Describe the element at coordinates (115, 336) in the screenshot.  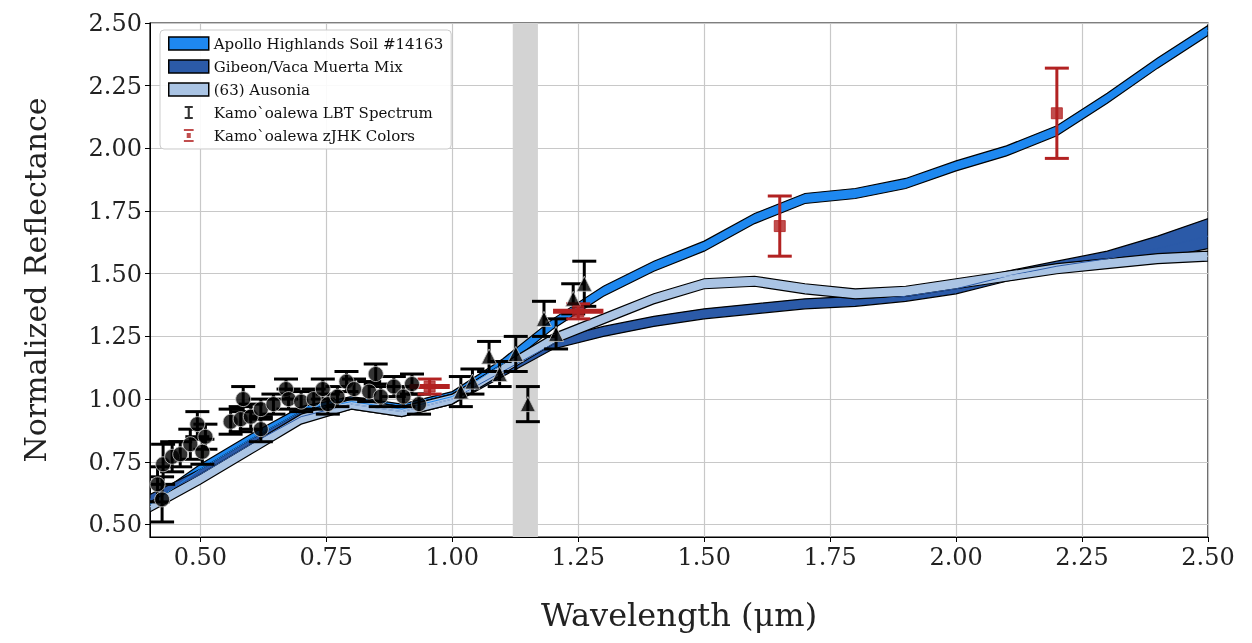
I see `y-tick-label: 1.25` at that location.